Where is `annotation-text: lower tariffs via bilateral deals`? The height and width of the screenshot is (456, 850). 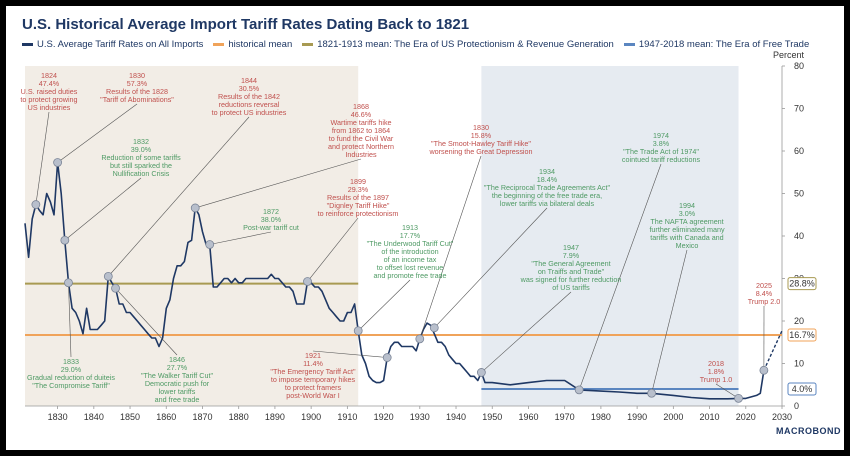 annotation-text: lower tariffs via bilateral deals is located at coordinates (547, 203).